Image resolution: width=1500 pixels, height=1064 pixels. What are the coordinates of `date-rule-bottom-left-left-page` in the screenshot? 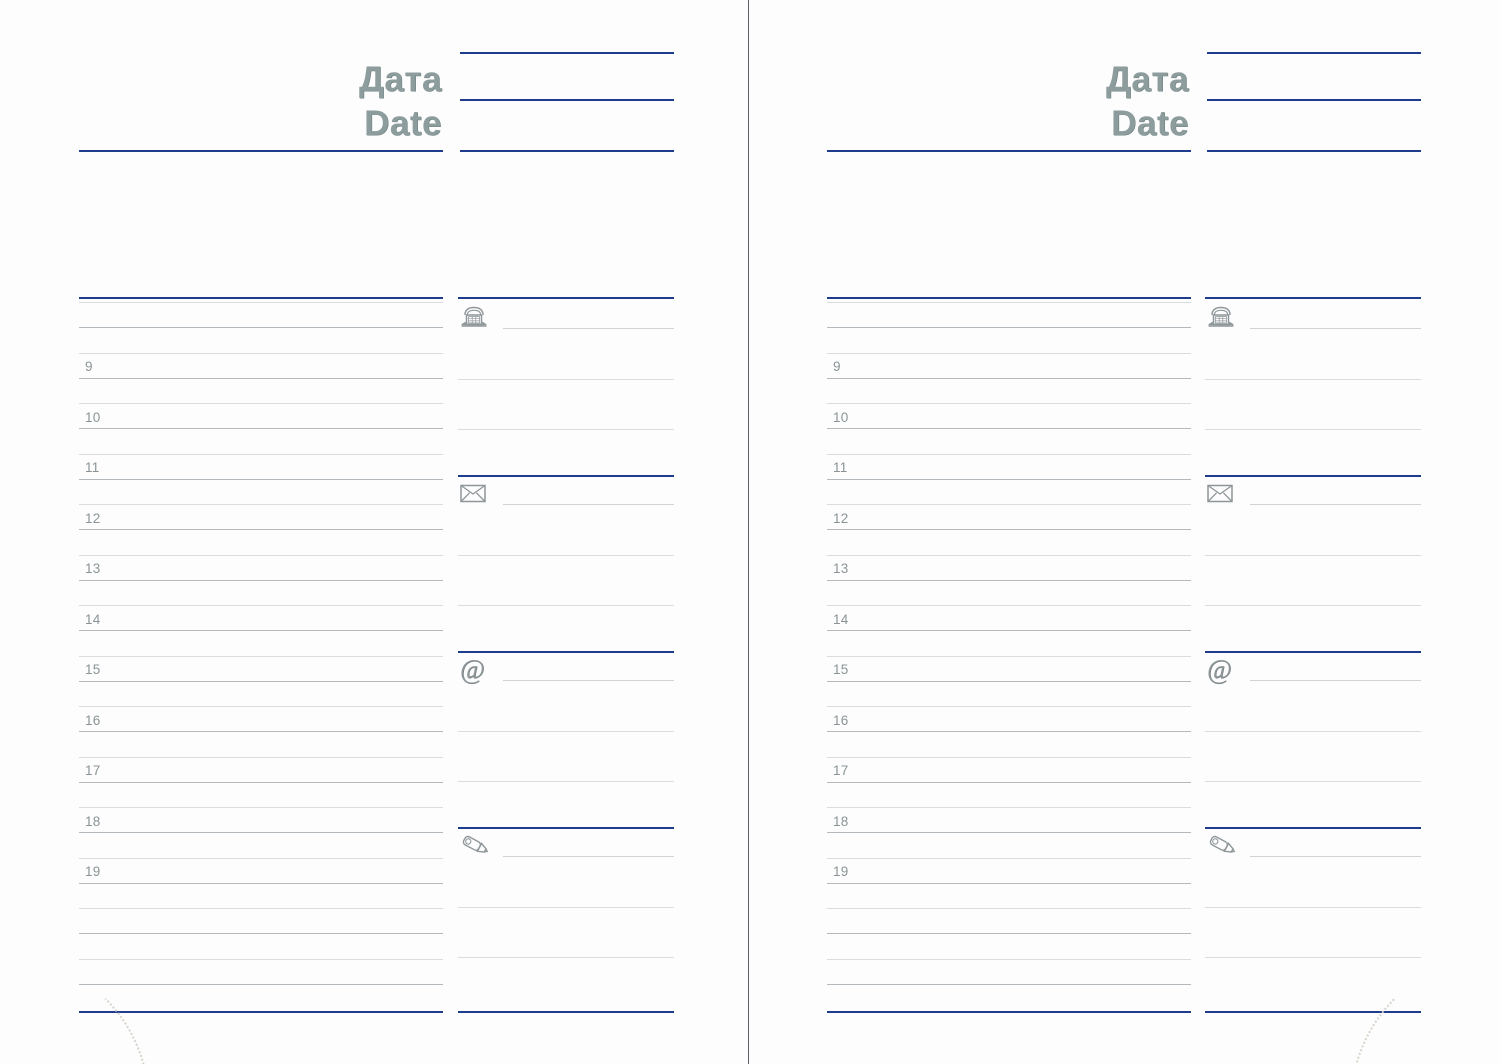 It's located at (261, 151).